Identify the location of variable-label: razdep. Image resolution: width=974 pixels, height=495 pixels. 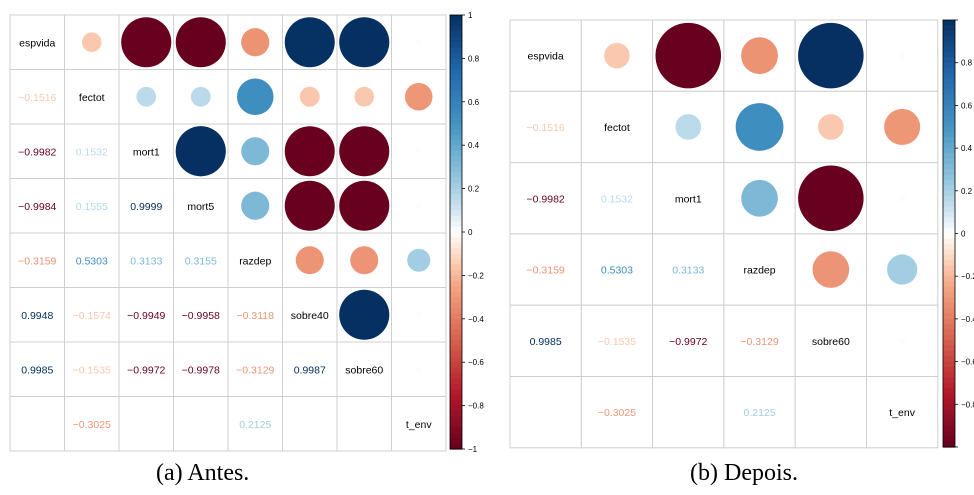
(255, 261).